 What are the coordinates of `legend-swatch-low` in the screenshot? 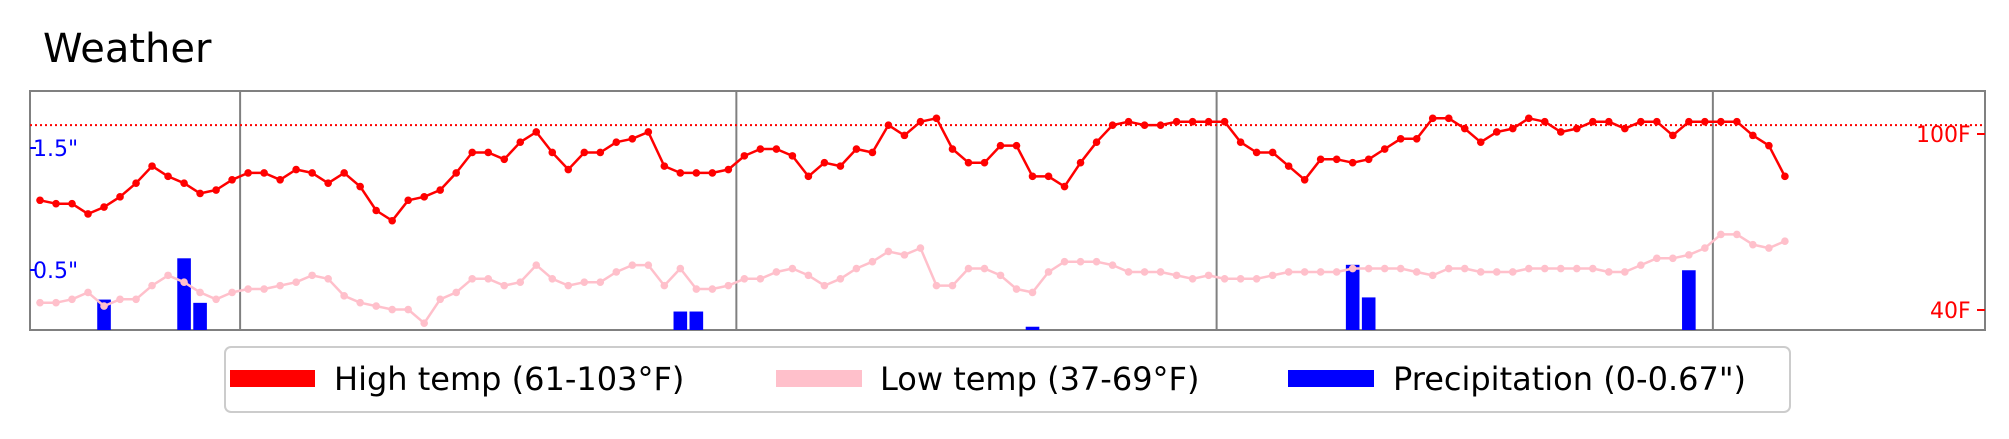 It's located at (819, 378).